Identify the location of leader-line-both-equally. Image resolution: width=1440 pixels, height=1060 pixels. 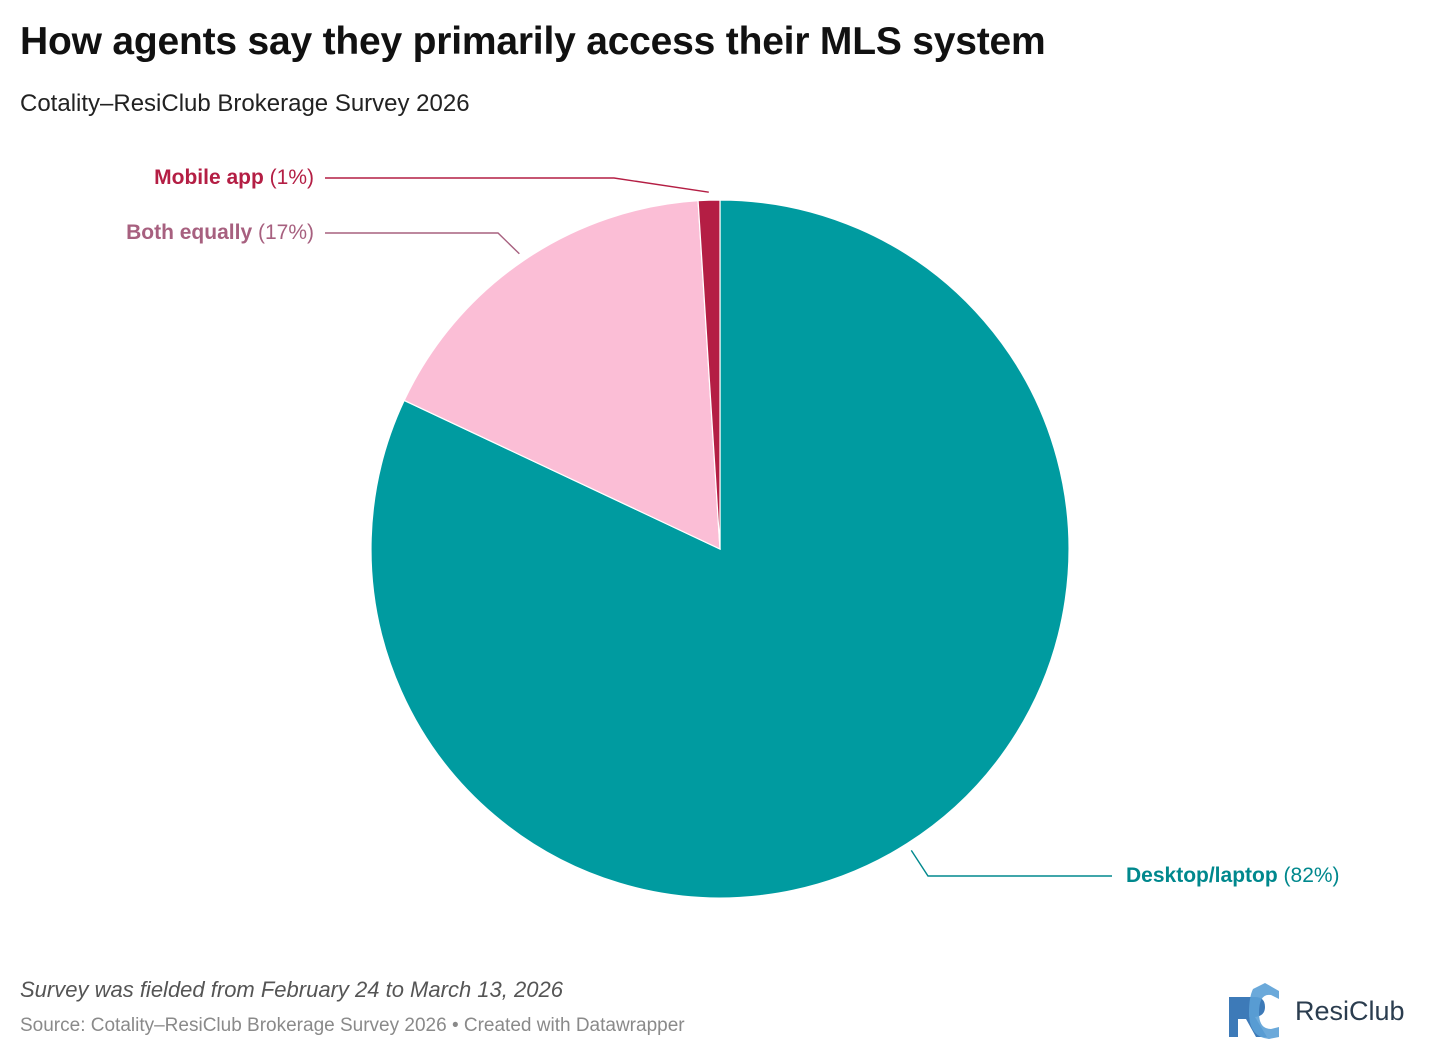
(422, 243).